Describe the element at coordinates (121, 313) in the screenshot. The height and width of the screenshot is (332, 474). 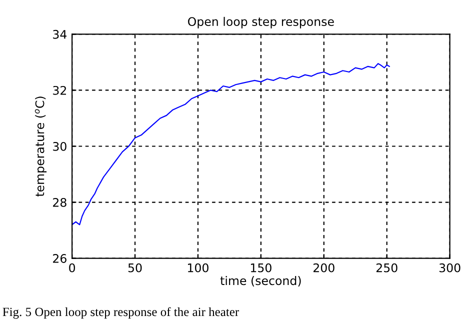
I see `caption: Fig. 5 Open loop step response of the air heater` at that location.